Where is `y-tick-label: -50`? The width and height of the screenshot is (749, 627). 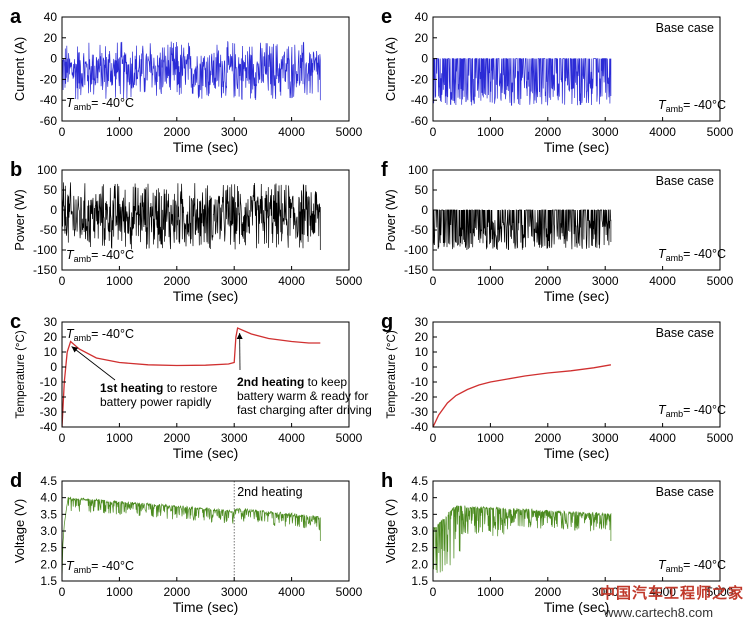
y-tick-label: -50 is located at coordinates (49, 230).